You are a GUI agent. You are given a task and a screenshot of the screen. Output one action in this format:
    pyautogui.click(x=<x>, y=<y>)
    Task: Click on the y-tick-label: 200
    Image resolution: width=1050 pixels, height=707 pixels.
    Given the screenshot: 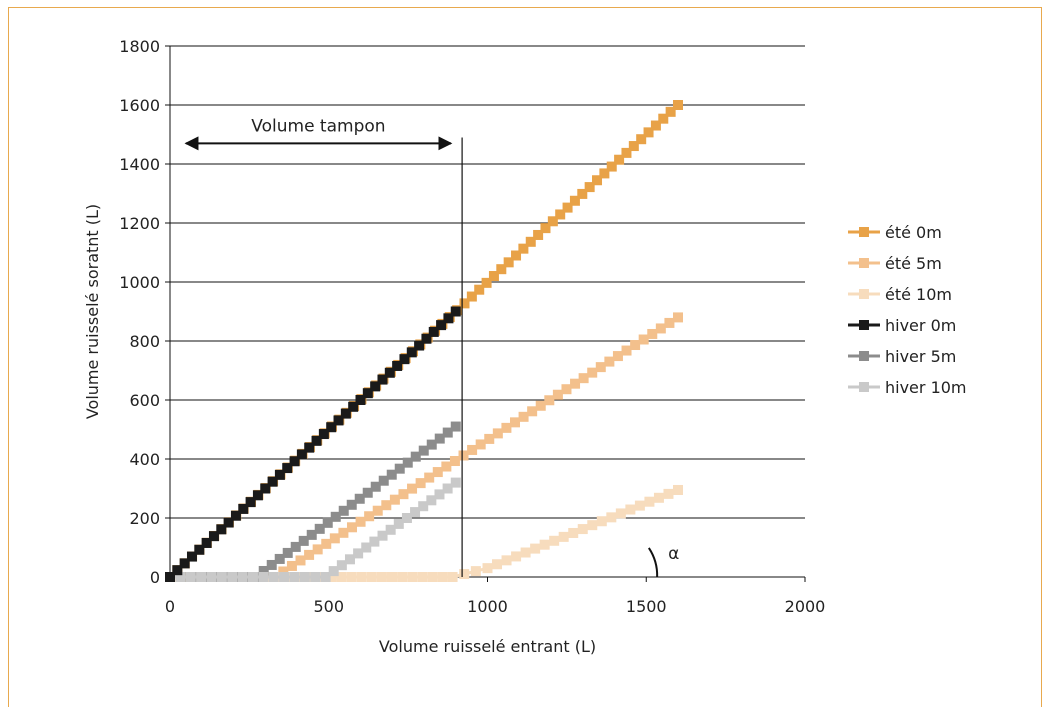 What is the action you would take?
    pyautogui.click(x=144, y=518)
    